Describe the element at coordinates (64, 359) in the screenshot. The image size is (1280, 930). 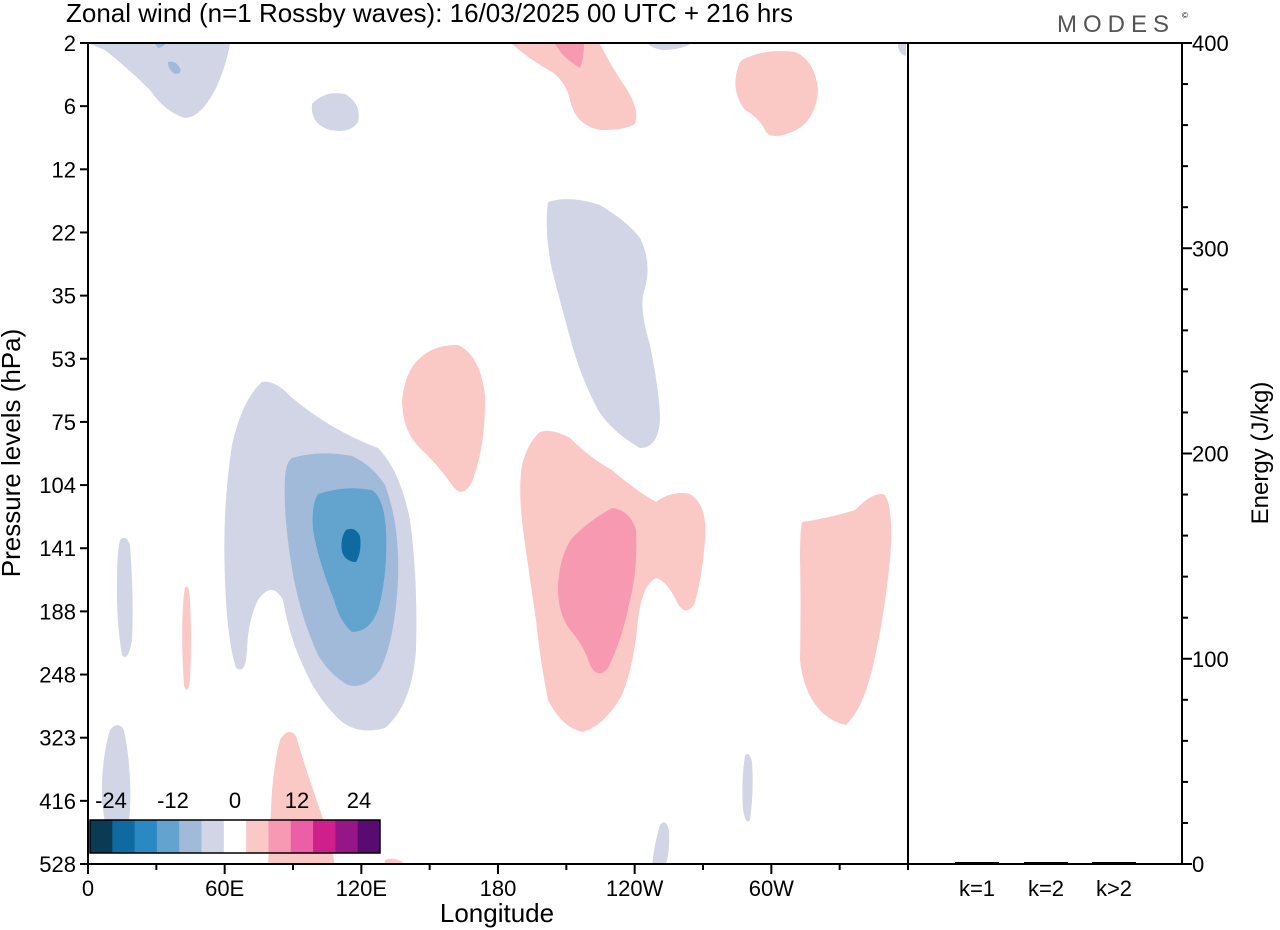
I see `y-tick-label-53: 53` at that location.